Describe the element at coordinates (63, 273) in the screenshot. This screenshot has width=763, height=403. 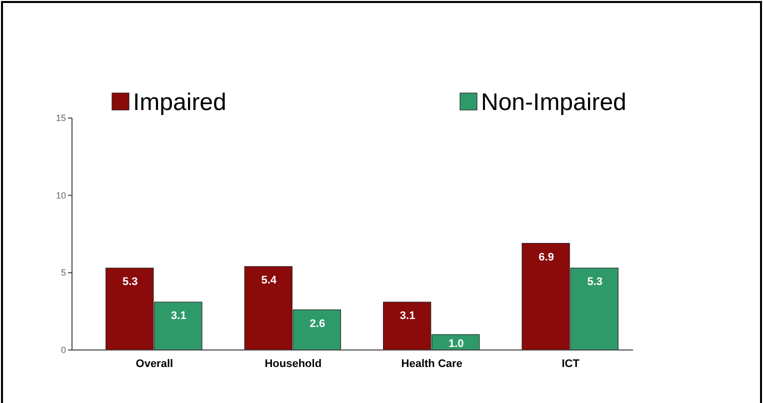
I see `y-tick-label: 5` at that location.